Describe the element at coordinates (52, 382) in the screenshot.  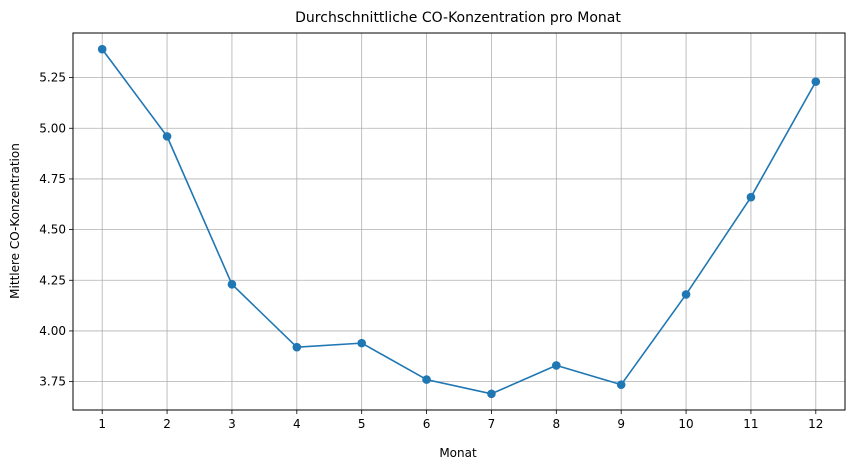
I see `y-tick-label: 3.75` at that location.